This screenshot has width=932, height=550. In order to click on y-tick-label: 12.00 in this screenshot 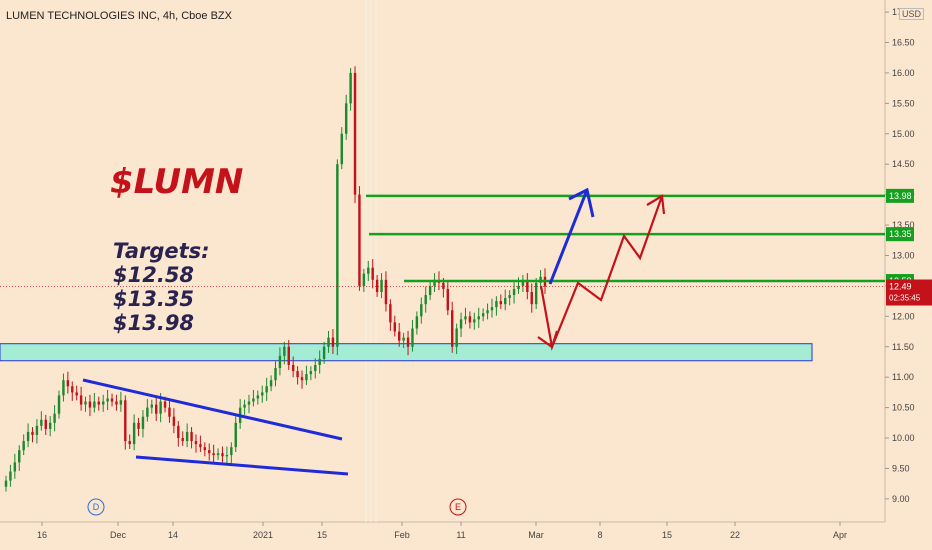, I will do `click(903, 316)`.